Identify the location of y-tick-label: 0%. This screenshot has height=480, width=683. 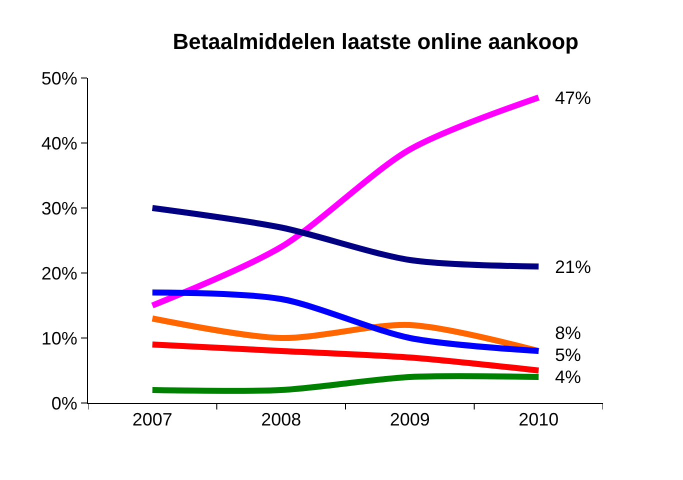
(64, 403).